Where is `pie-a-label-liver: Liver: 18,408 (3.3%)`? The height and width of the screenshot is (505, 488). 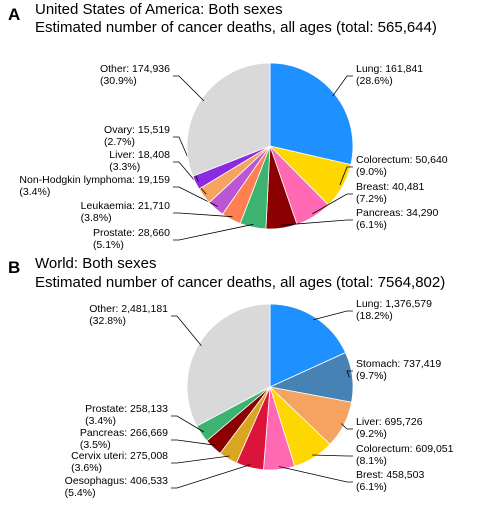 pie-a-label-liver: Liver: 18,408 (3.3%) is located at coordinates (139, 161).